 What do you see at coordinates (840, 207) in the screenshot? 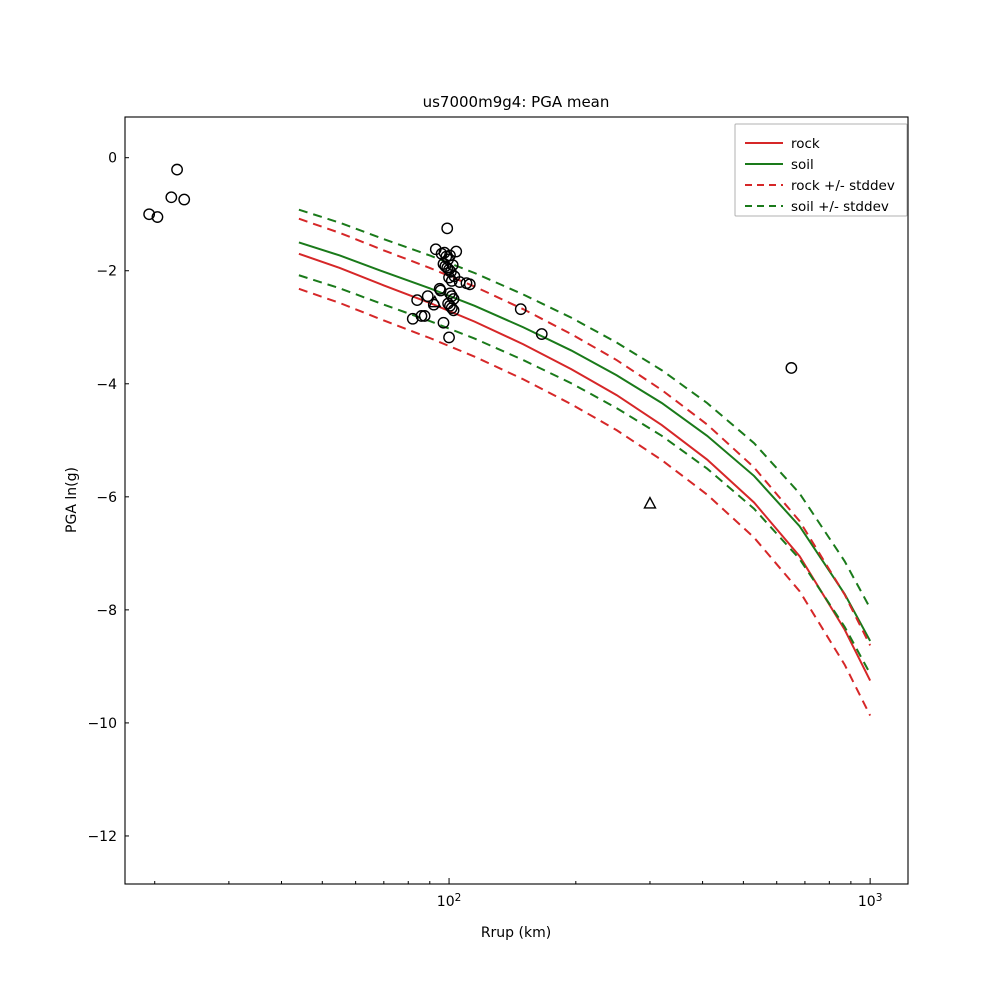
I see `legend-label: soil +/- stddev` at bounding box center [840, 207].